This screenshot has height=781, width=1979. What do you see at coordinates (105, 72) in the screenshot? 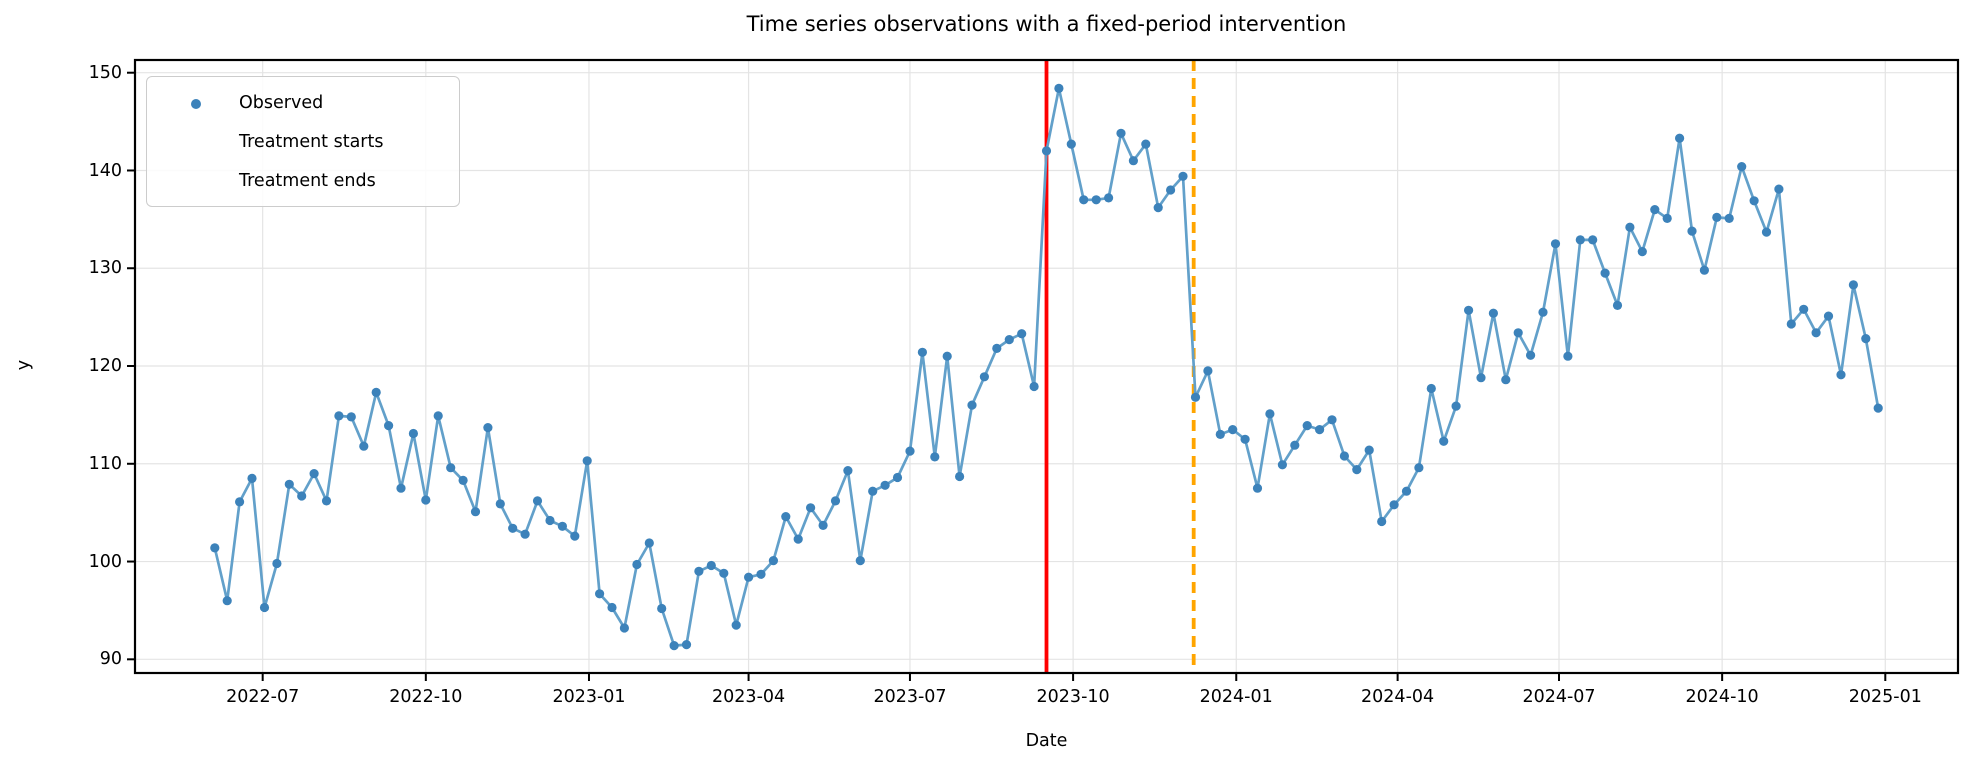
I see `y-tick-label: 150` at bounding box center [105, 72].